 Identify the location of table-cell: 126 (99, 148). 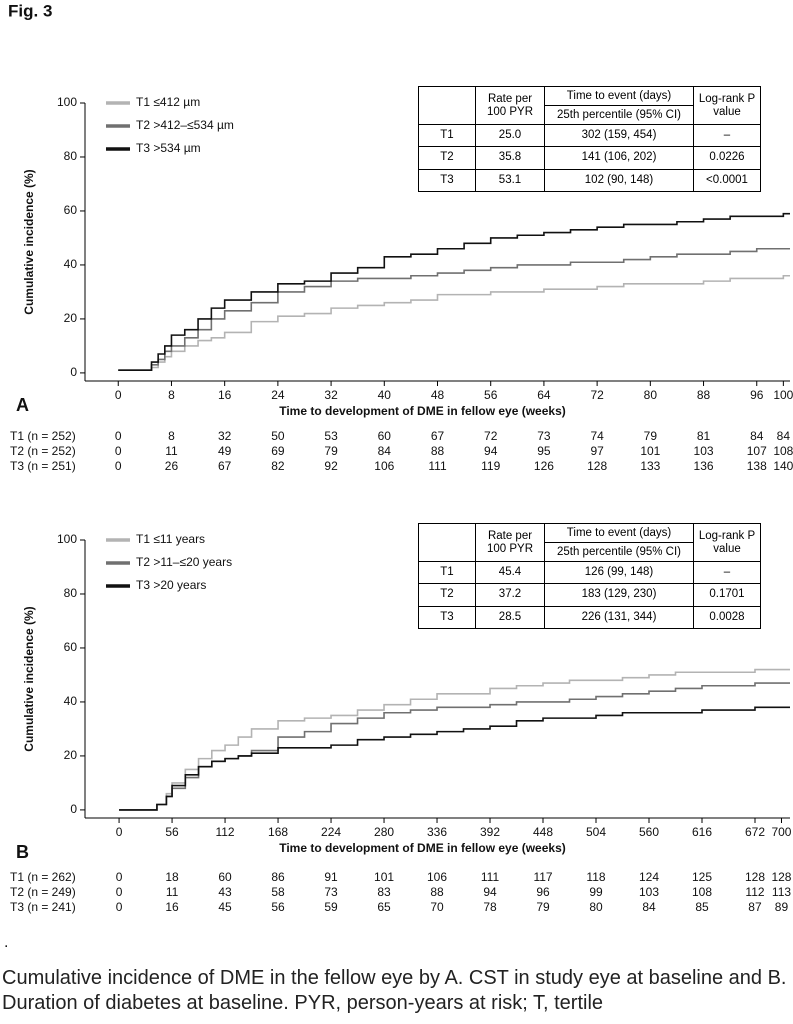
(619, 572).